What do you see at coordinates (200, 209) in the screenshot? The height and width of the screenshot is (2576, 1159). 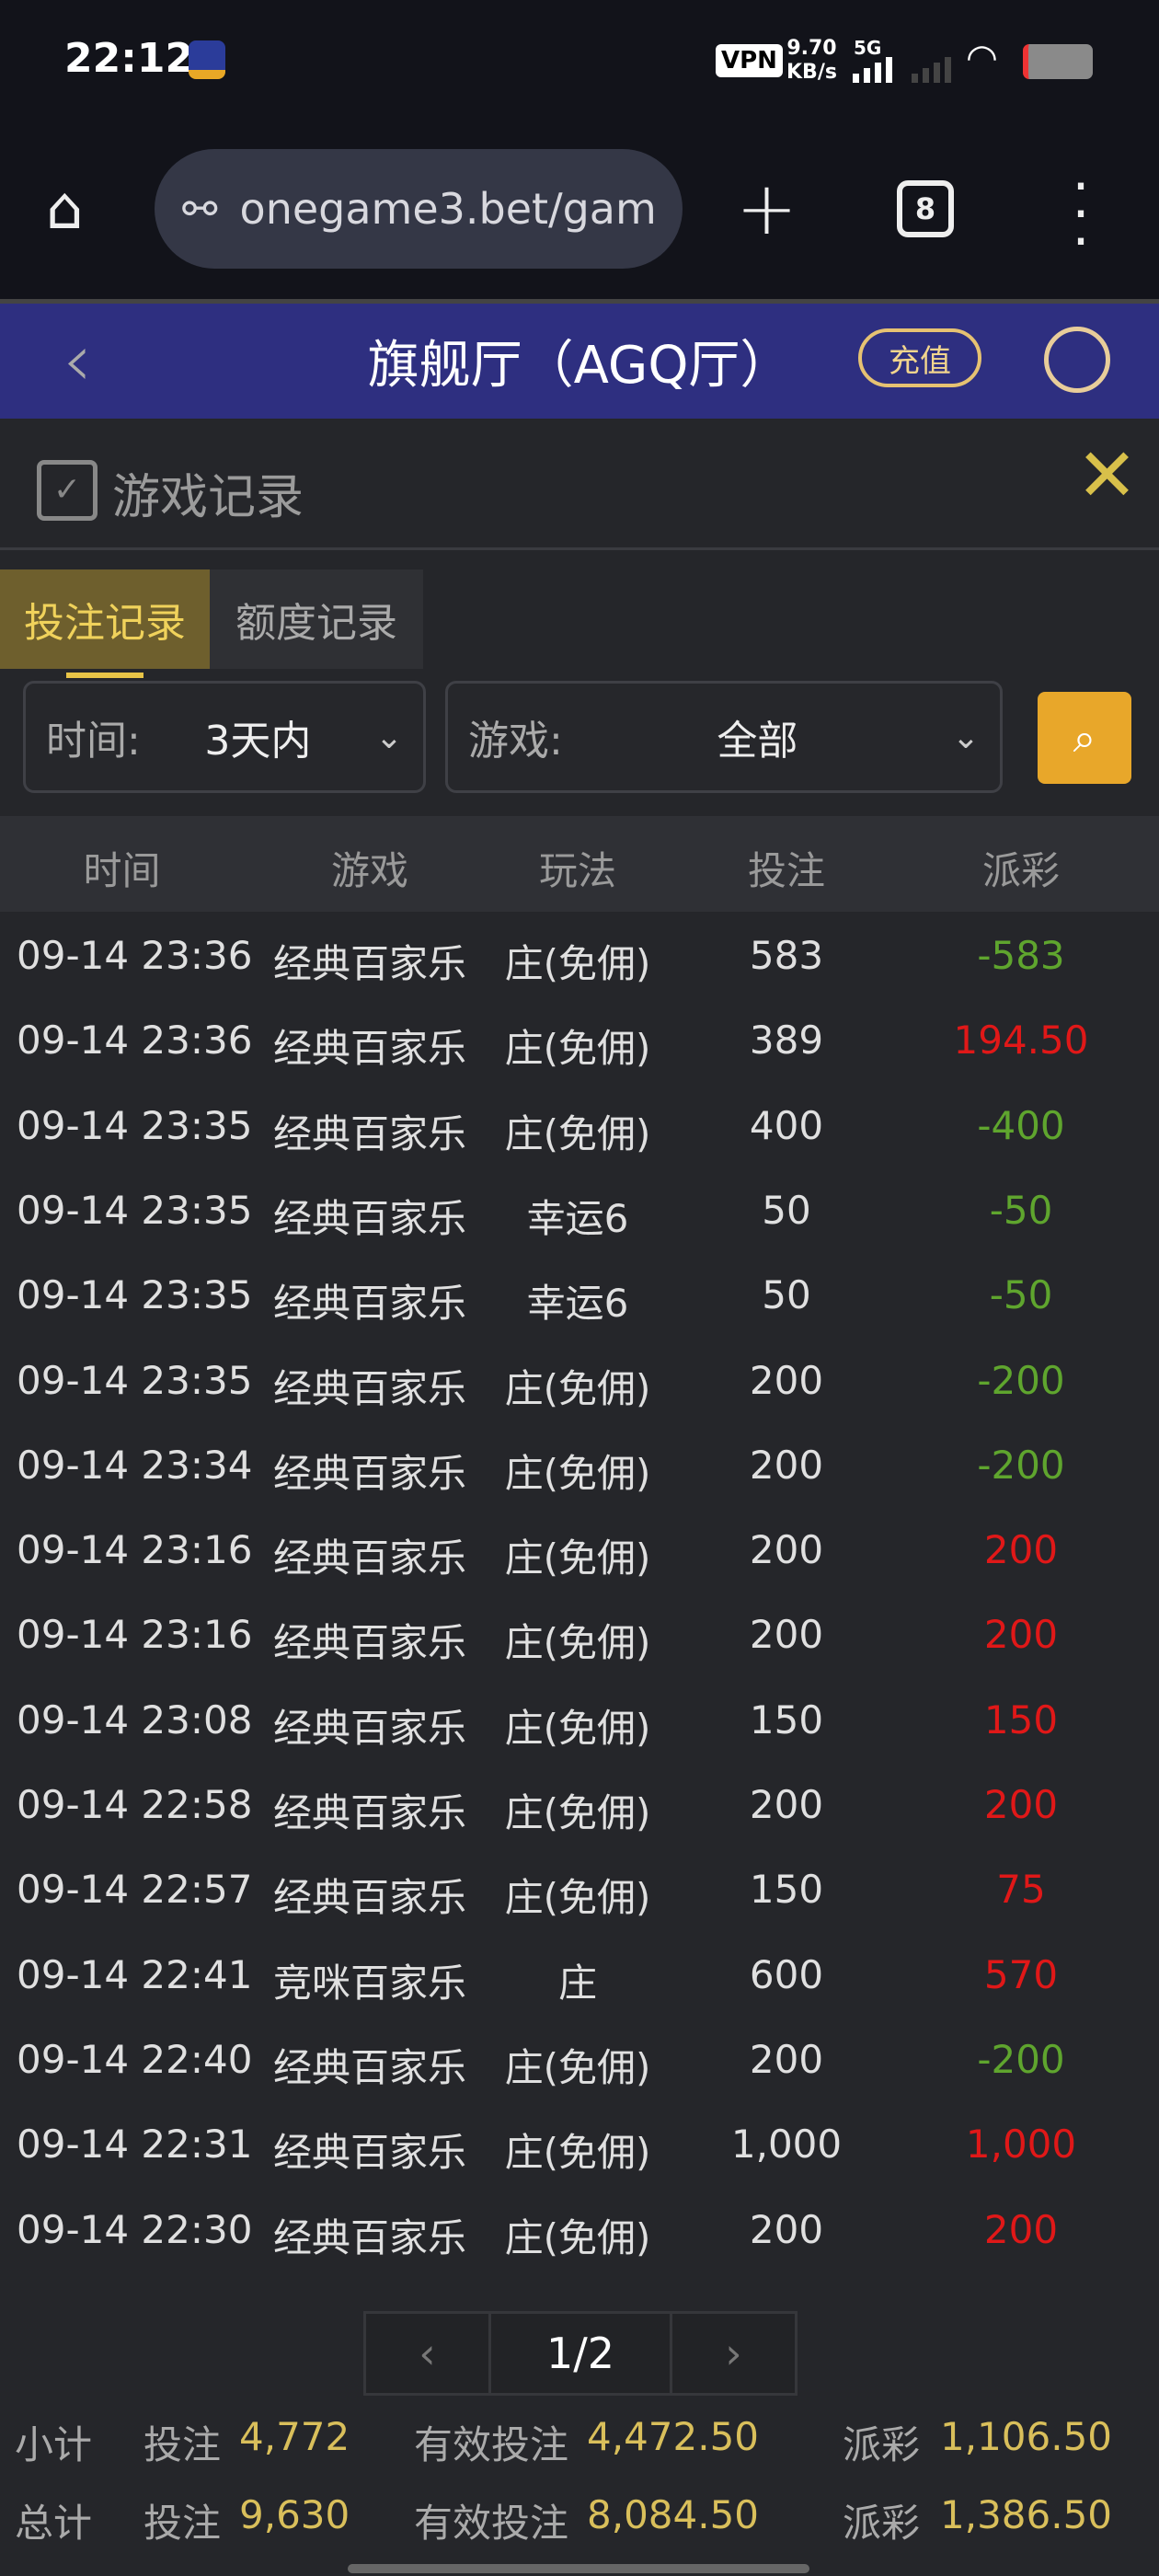 I see `site-settings-icon: ⚯` at bounding box center [200, 209].